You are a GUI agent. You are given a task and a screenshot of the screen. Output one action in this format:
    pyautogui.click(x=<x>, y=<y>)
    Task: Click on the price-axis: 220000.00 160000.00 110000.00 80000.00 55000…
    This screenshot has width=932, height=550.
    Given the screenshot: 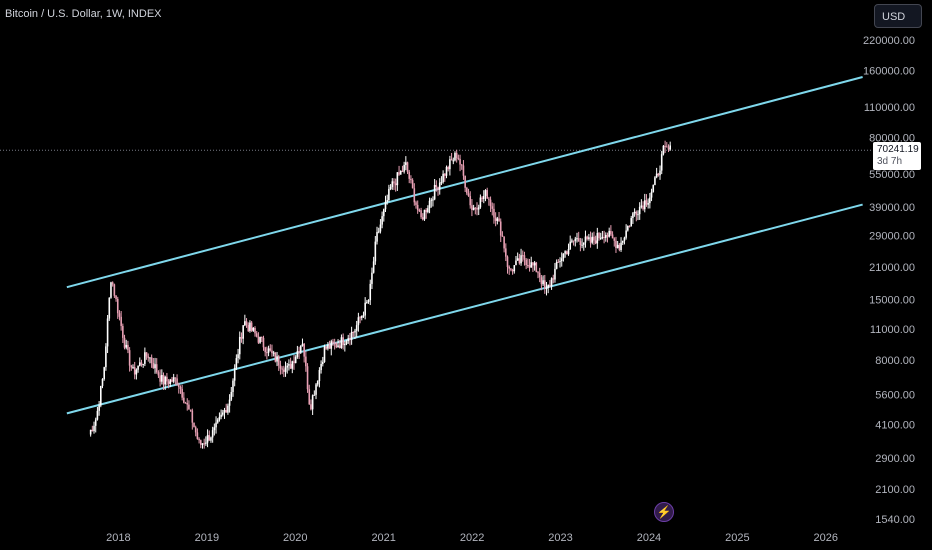 What is the action you would take?
    pyautogui.click(x=889, y=280)
    